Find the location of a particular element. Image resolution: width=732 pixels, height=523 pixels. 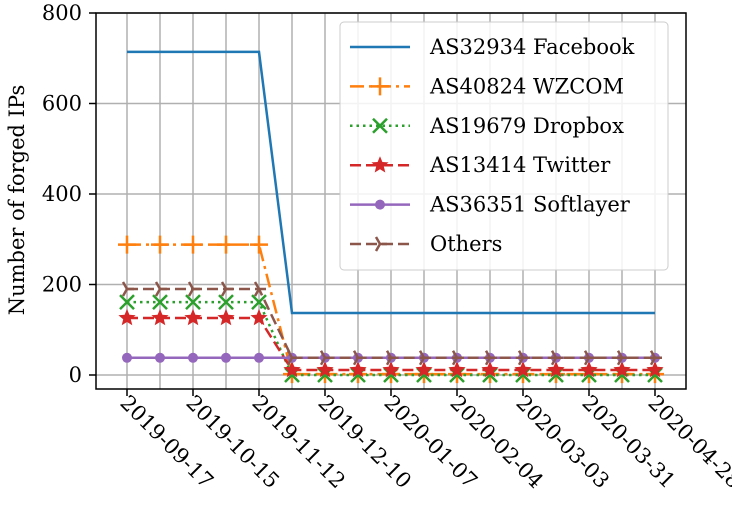

legend-label: AS40824 WZCOM is located at coordinates (526, 86).